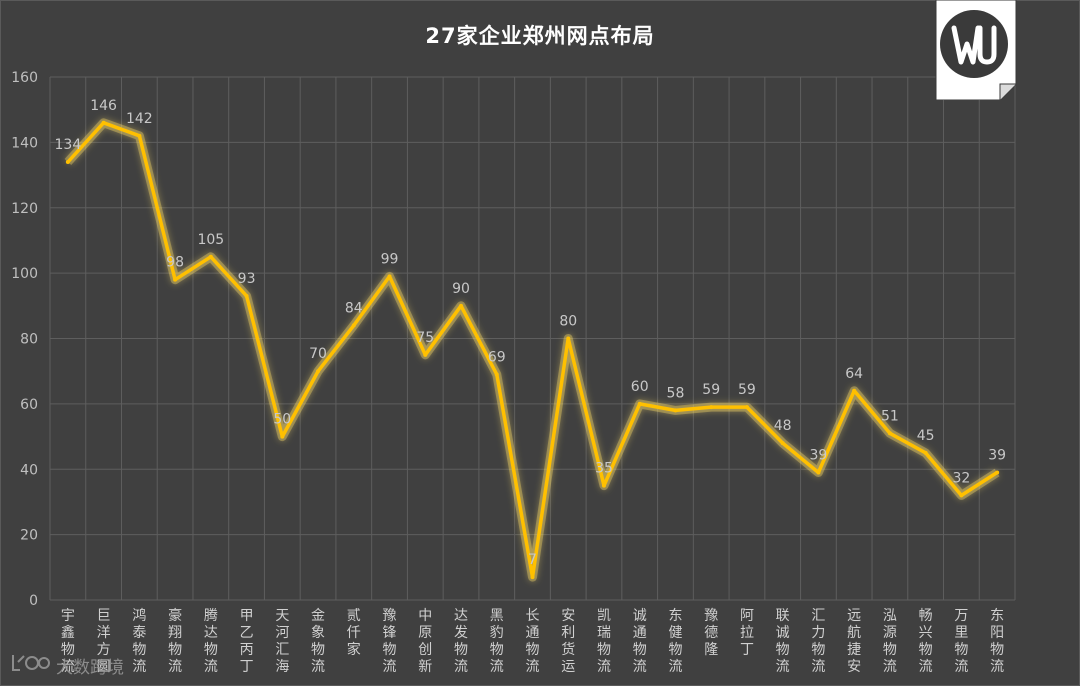 The height and width of the screenshot is (686, 1080). Describe the element at coordinates (568, 641) in the screenshot. I see `x-tick-label: 安利货运` at that location.